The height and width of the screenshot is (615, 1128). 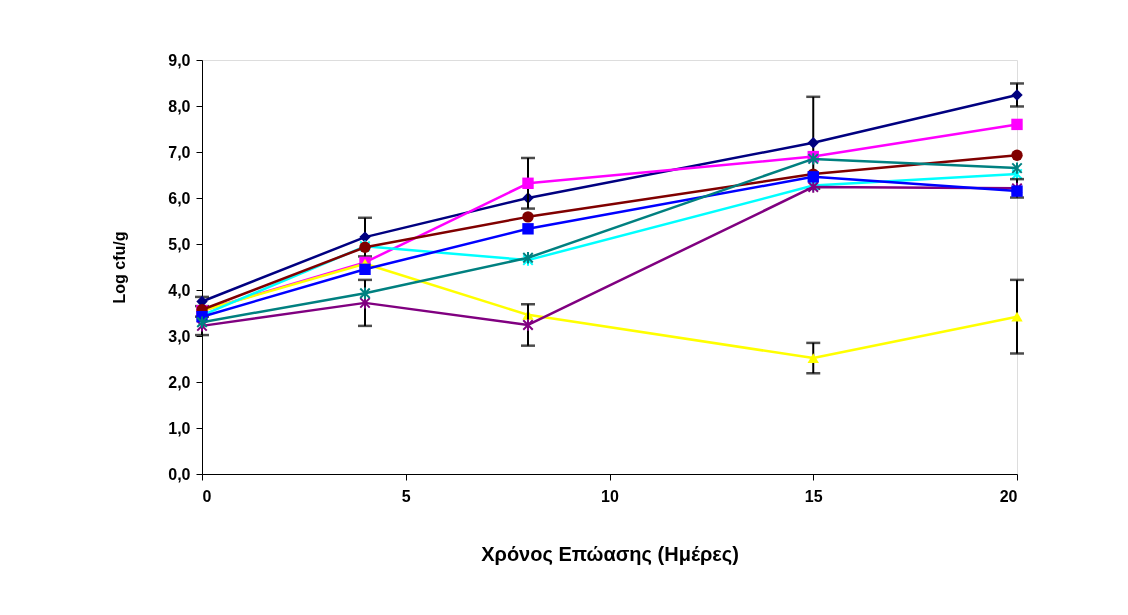 I want to click on y-axis-title: Log cfu/g, so click(x=120, y=267).